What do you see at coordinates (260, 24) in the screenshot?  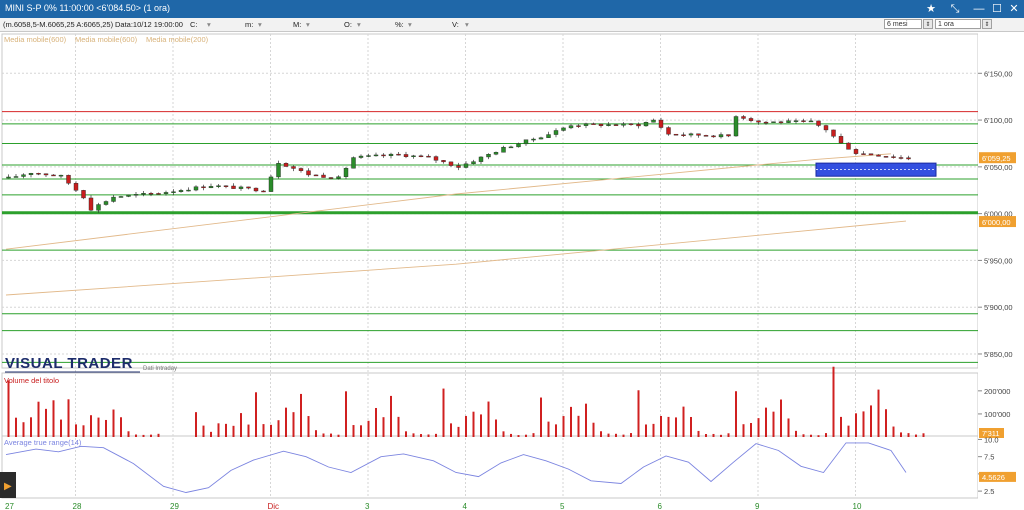 I see `field-m-dropdown: ▾` at bounding box center [260, 24].